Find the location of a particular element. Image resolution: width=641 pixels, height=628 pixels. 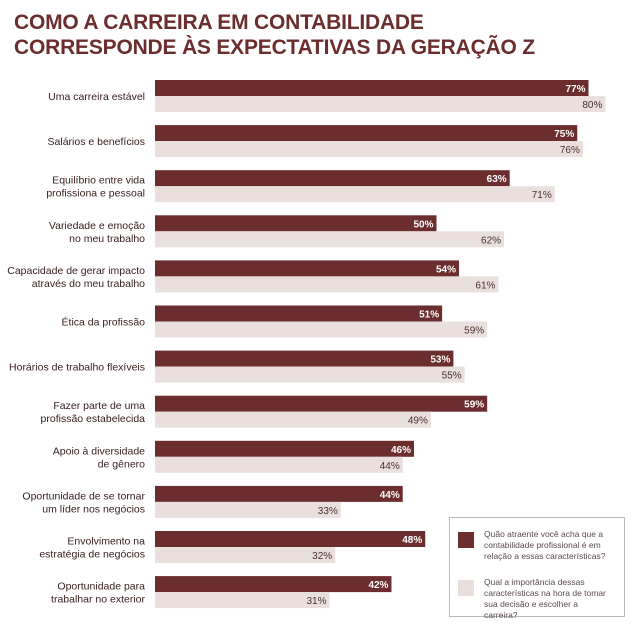

category-label: no meu trabalho is located at coordinates (107, 239).